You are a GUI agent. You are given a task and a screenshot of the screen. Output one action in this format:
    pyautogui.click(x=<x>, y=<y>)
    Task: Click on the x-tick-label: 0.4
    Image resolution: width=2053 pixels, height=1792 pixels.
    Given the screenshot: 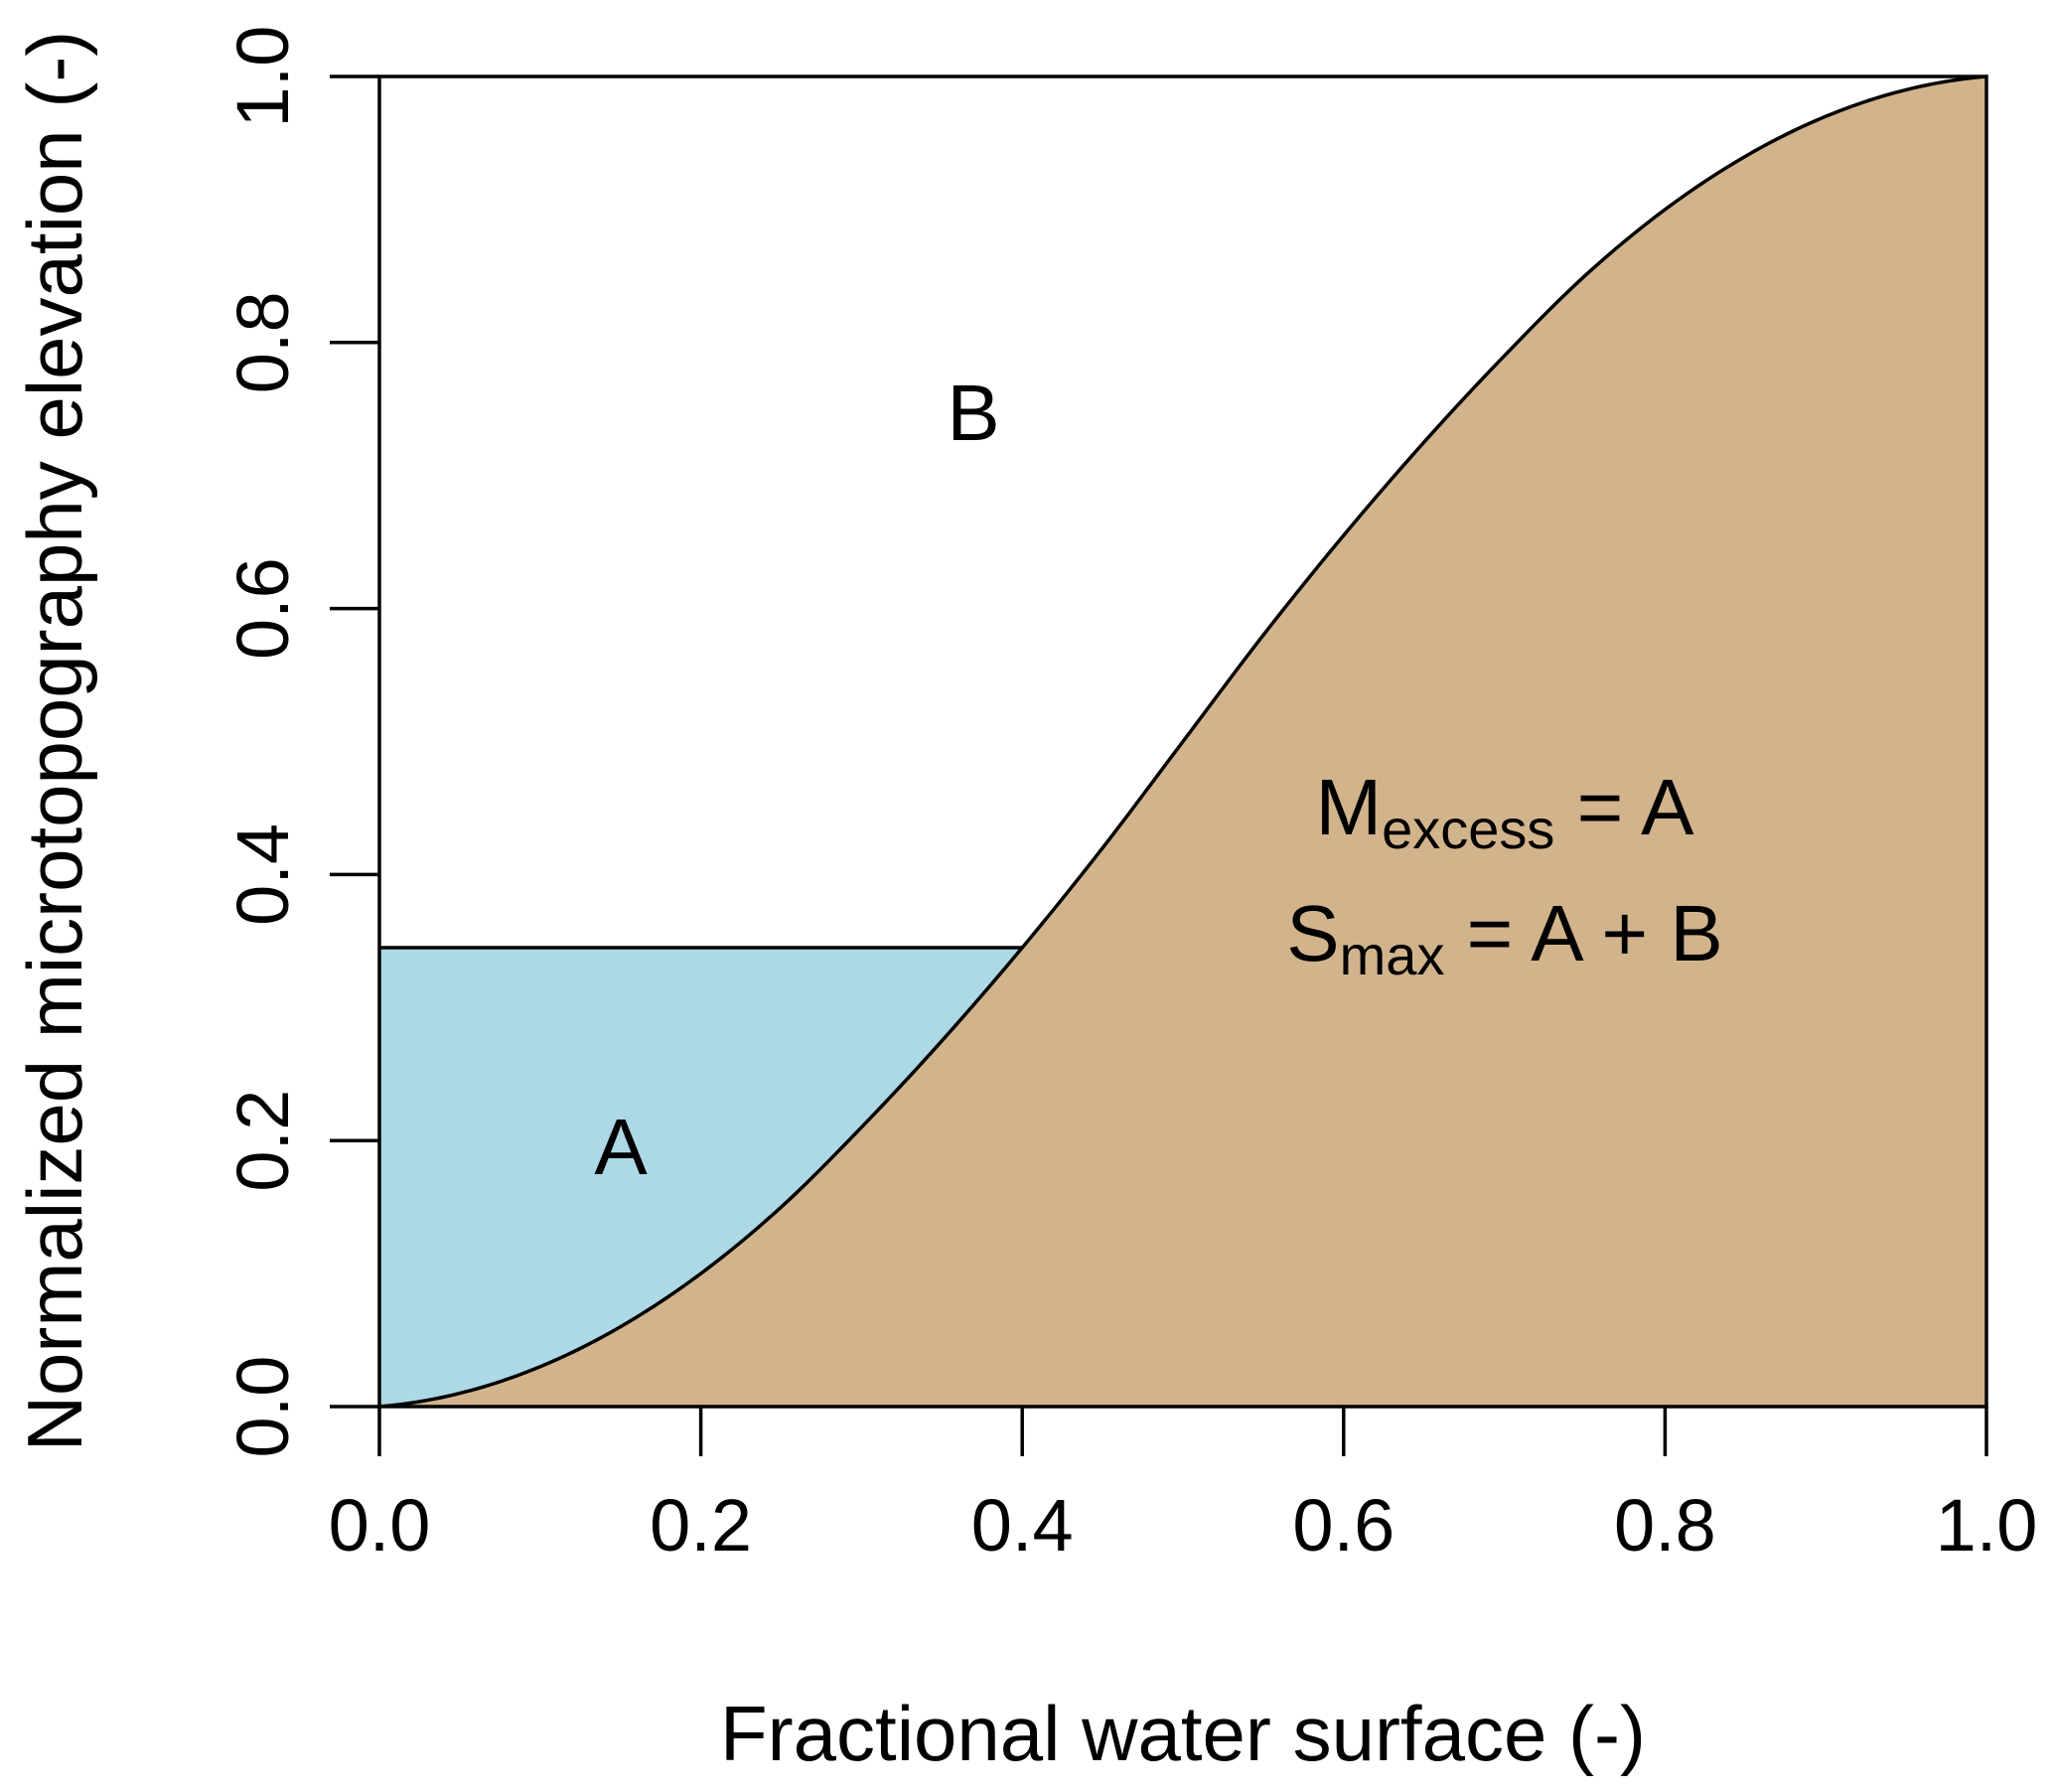 What is the action you would take?
    pyautogui.click(x=1022, y=1525)
    